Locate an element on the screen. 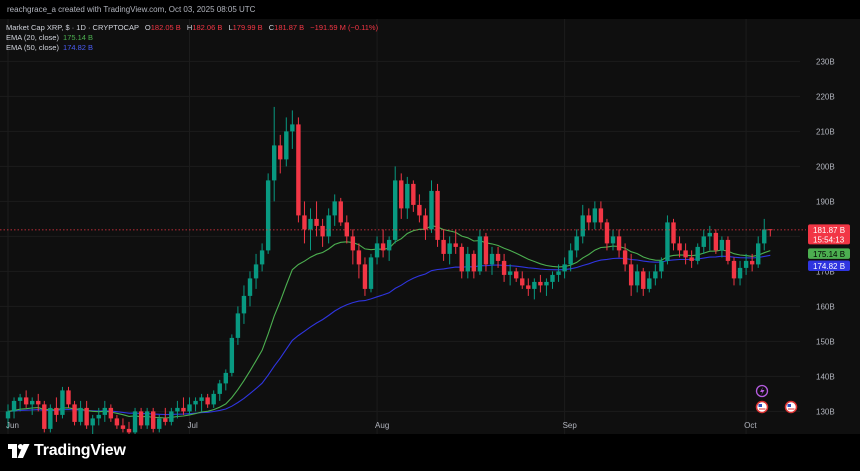 The width and height of the screenshot is (860, 471). price-tick-label: 210B is located at coordinates (825, 131).